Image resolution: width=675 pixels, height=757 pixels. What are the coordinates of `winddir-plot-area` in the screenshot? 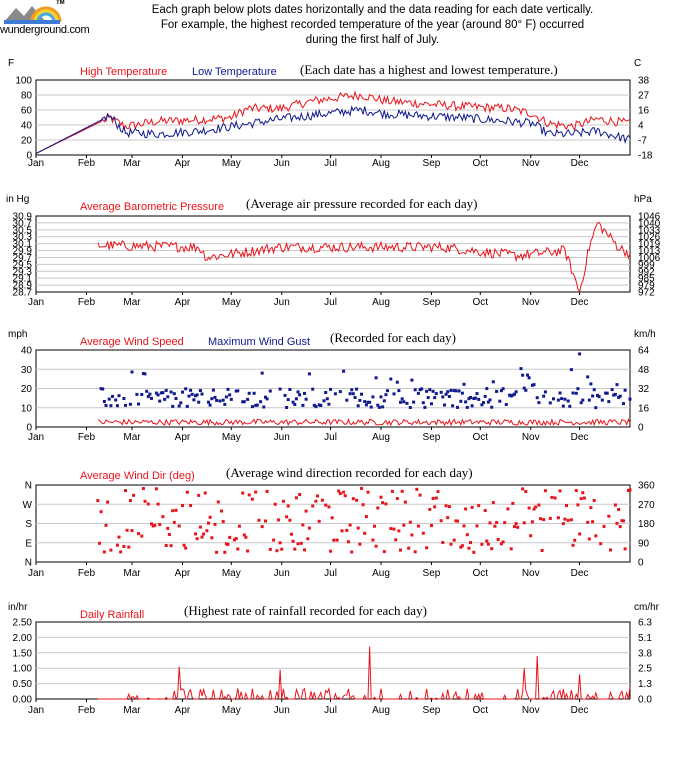 It's located at (364, 520).